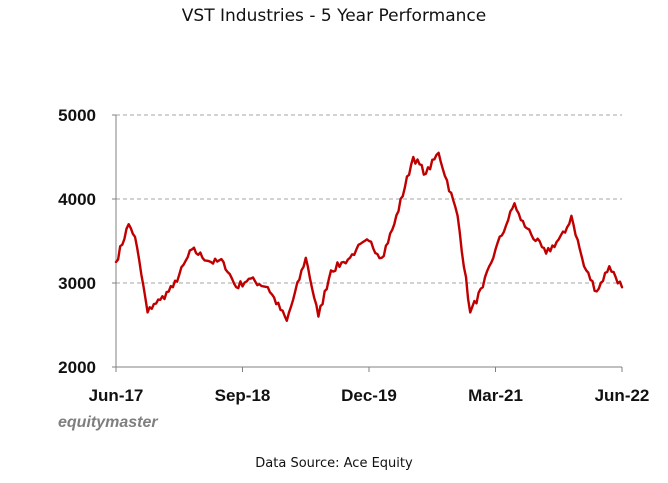 Image resolution: width=668 pixels, height=483 pixels. What do you see at coordinates (87, 241) in the screenshot?
I see `y-axis-ticks: 2000 3000 4000 5000` at bounding box center [87, 241].